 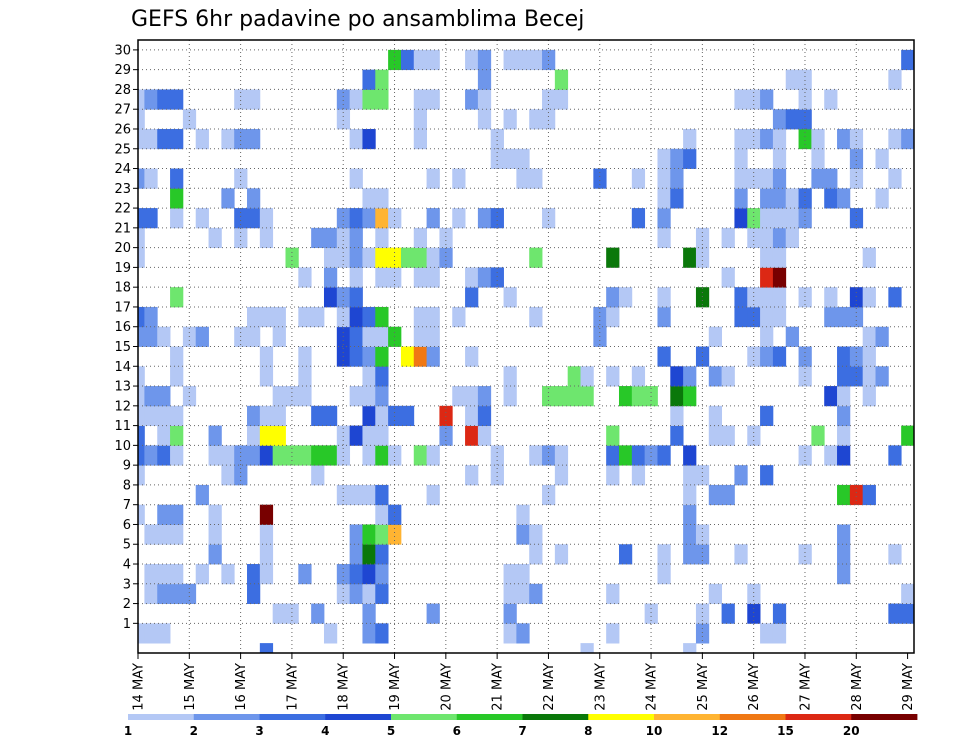 What do you see at coordinates (754, 687) in the screenshot?
I see `x-tick-label: 26 MAY` at bounding box center [754, 687].